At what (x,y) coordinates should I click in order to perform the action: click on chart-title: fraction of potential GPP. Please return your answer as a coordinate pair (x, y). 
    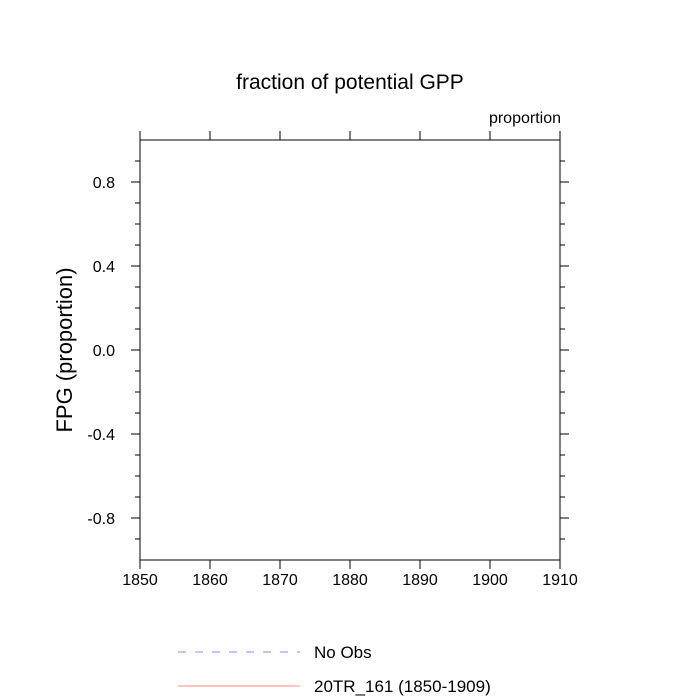
    Looking at the image, I should click on (350, 82).